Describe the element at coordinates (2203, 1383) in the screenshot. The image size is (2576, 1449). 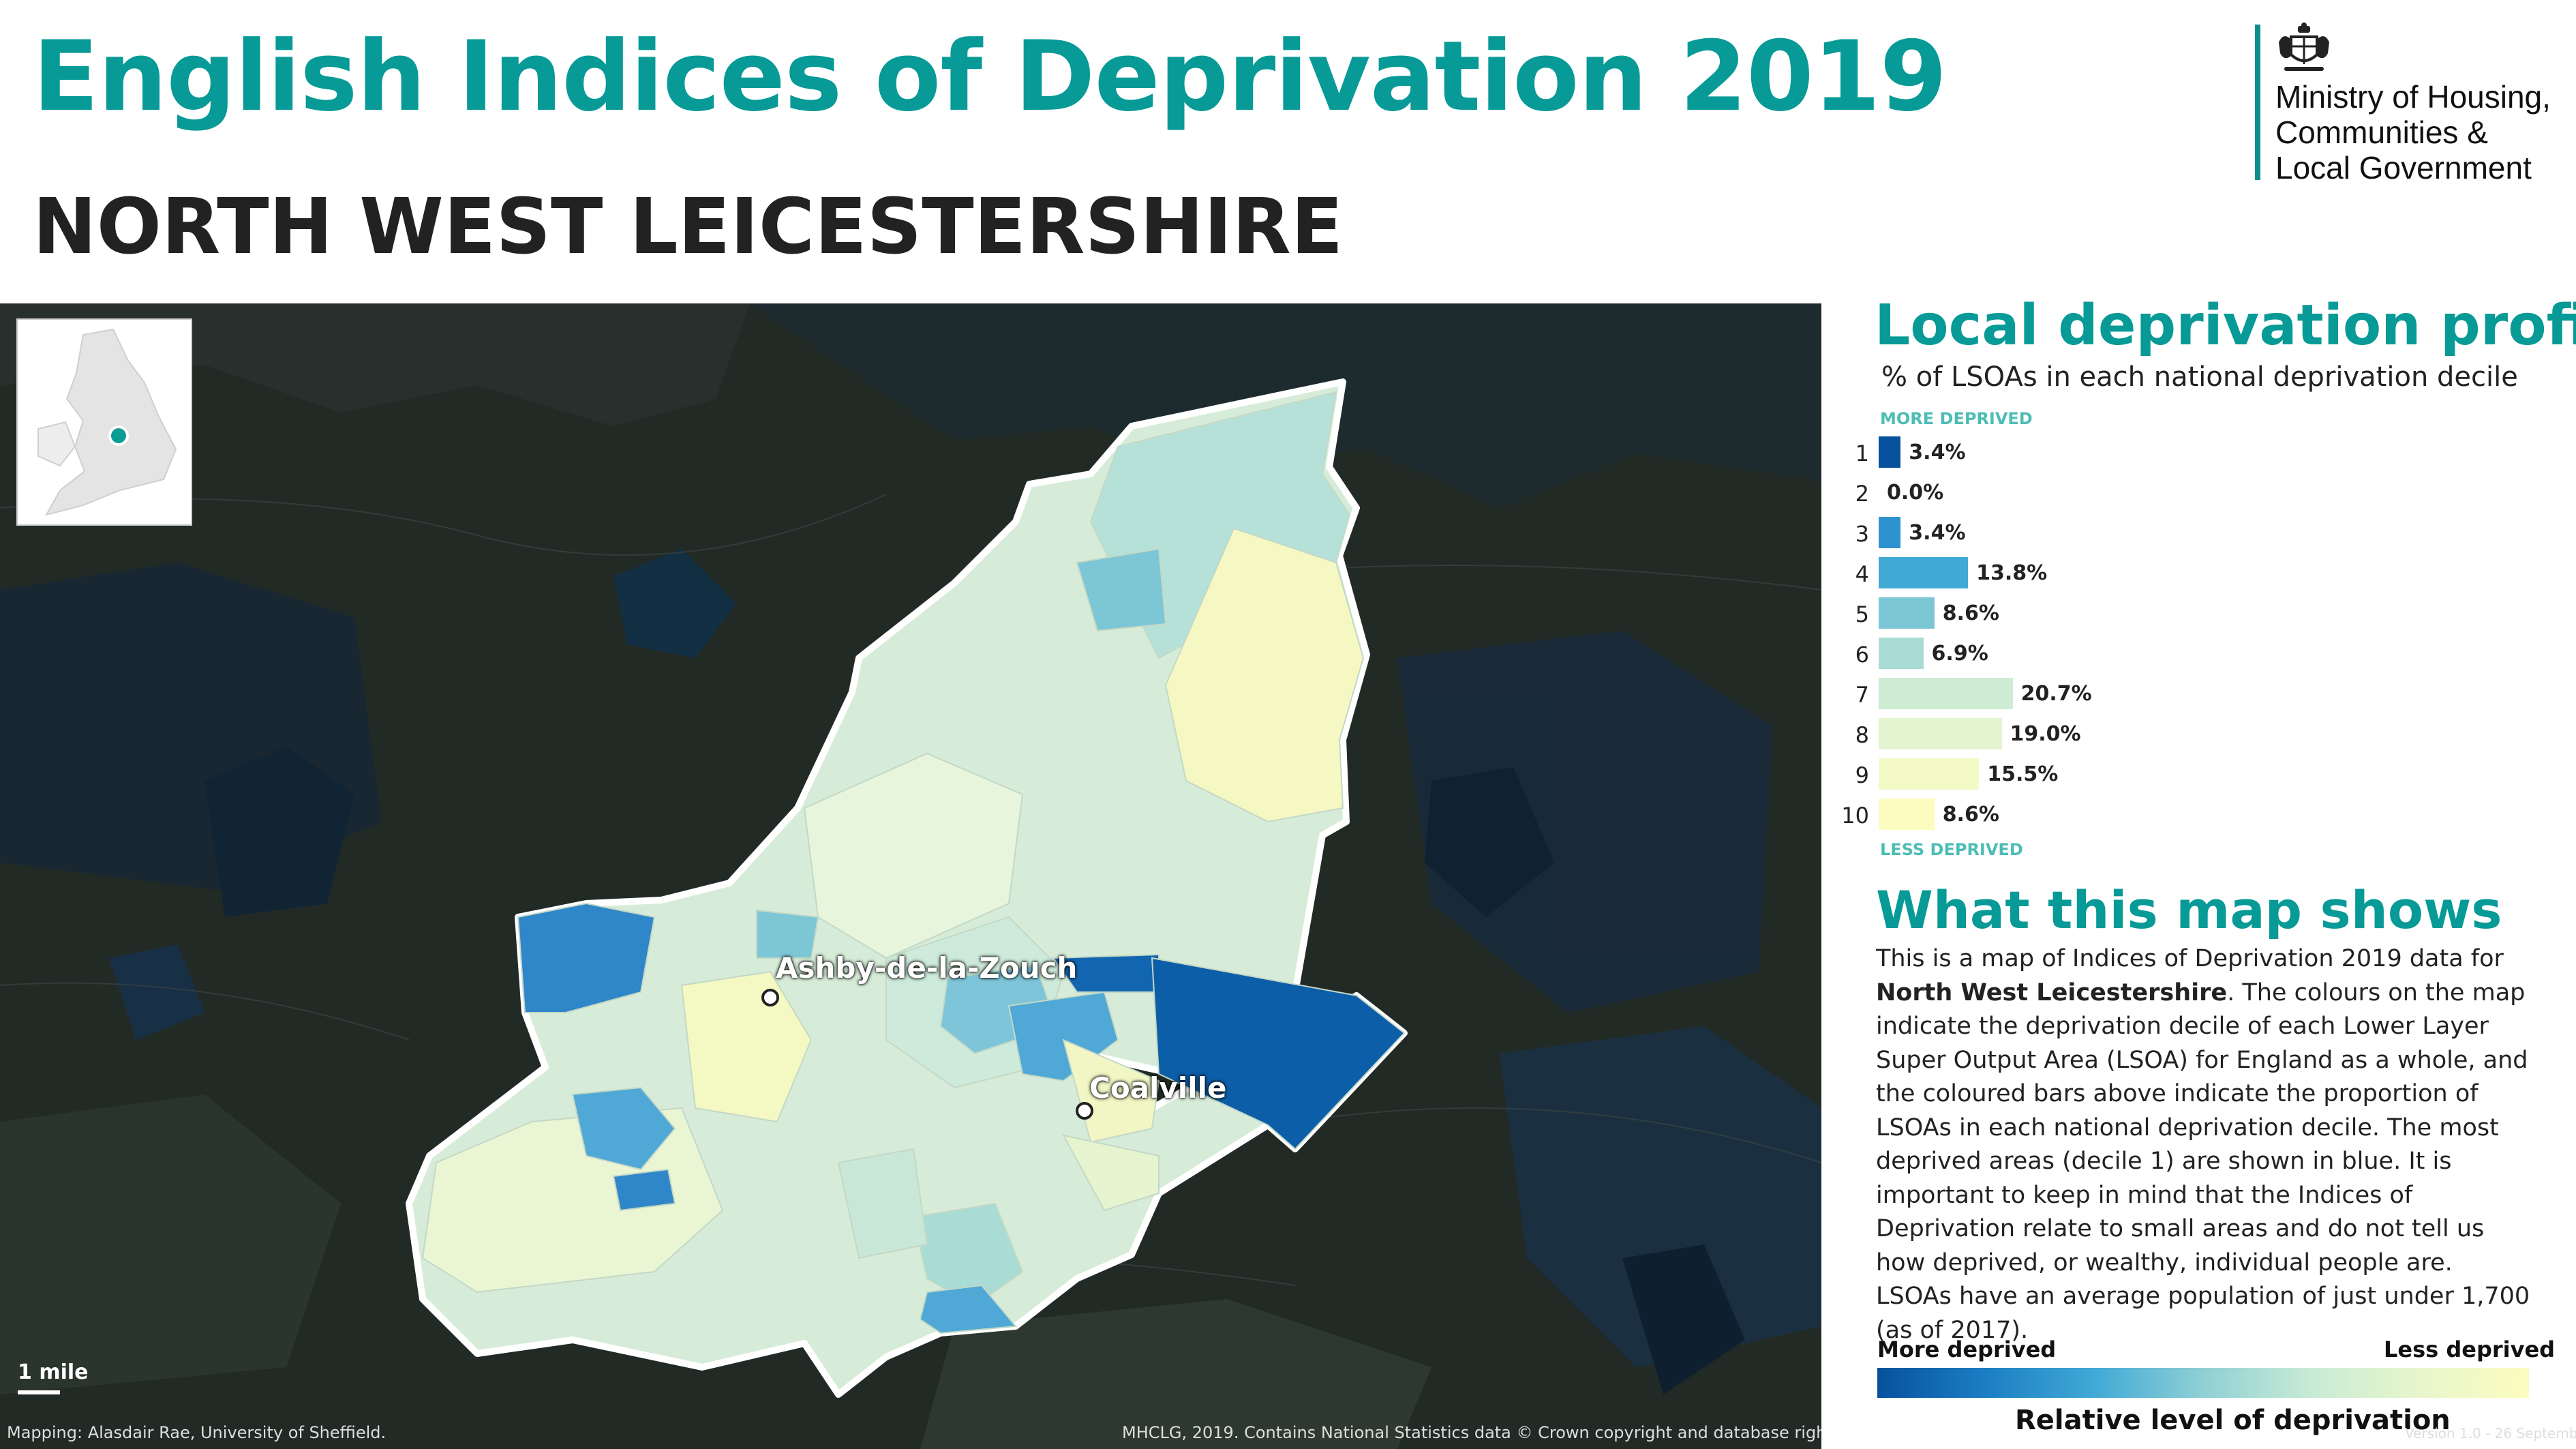
I see `legend-gradient-bar` at that location.